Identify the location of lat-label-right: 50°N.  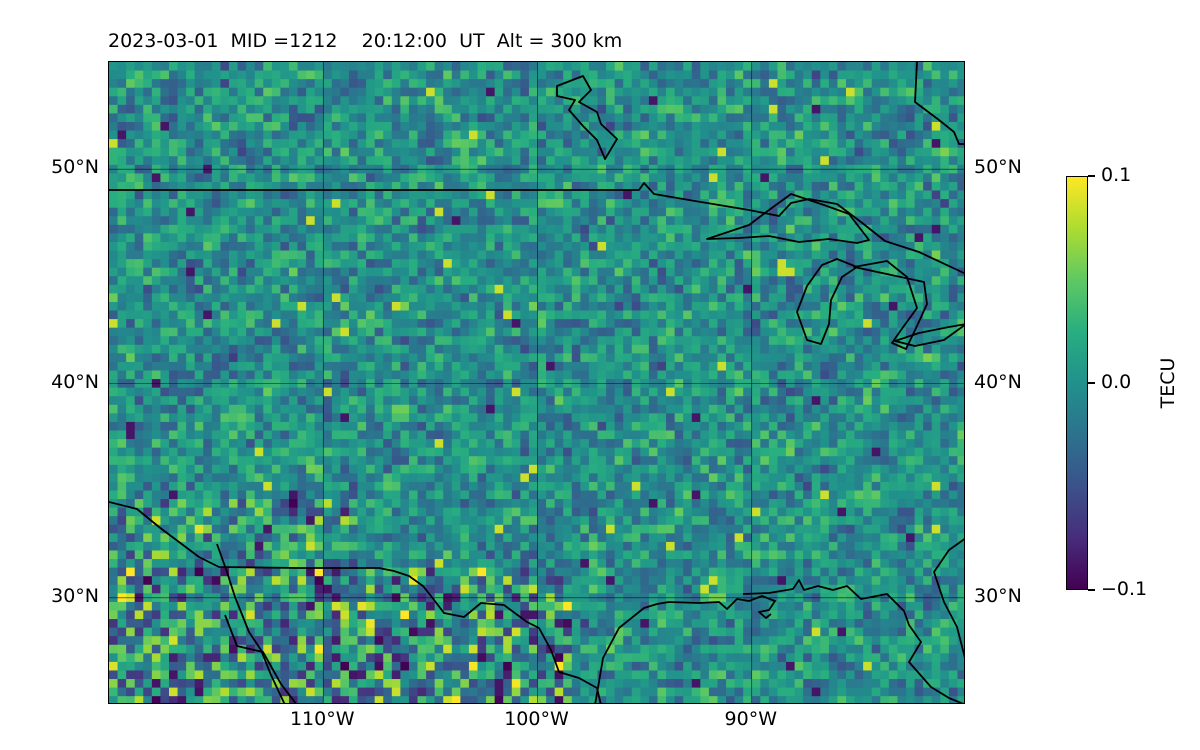
(998, 167).